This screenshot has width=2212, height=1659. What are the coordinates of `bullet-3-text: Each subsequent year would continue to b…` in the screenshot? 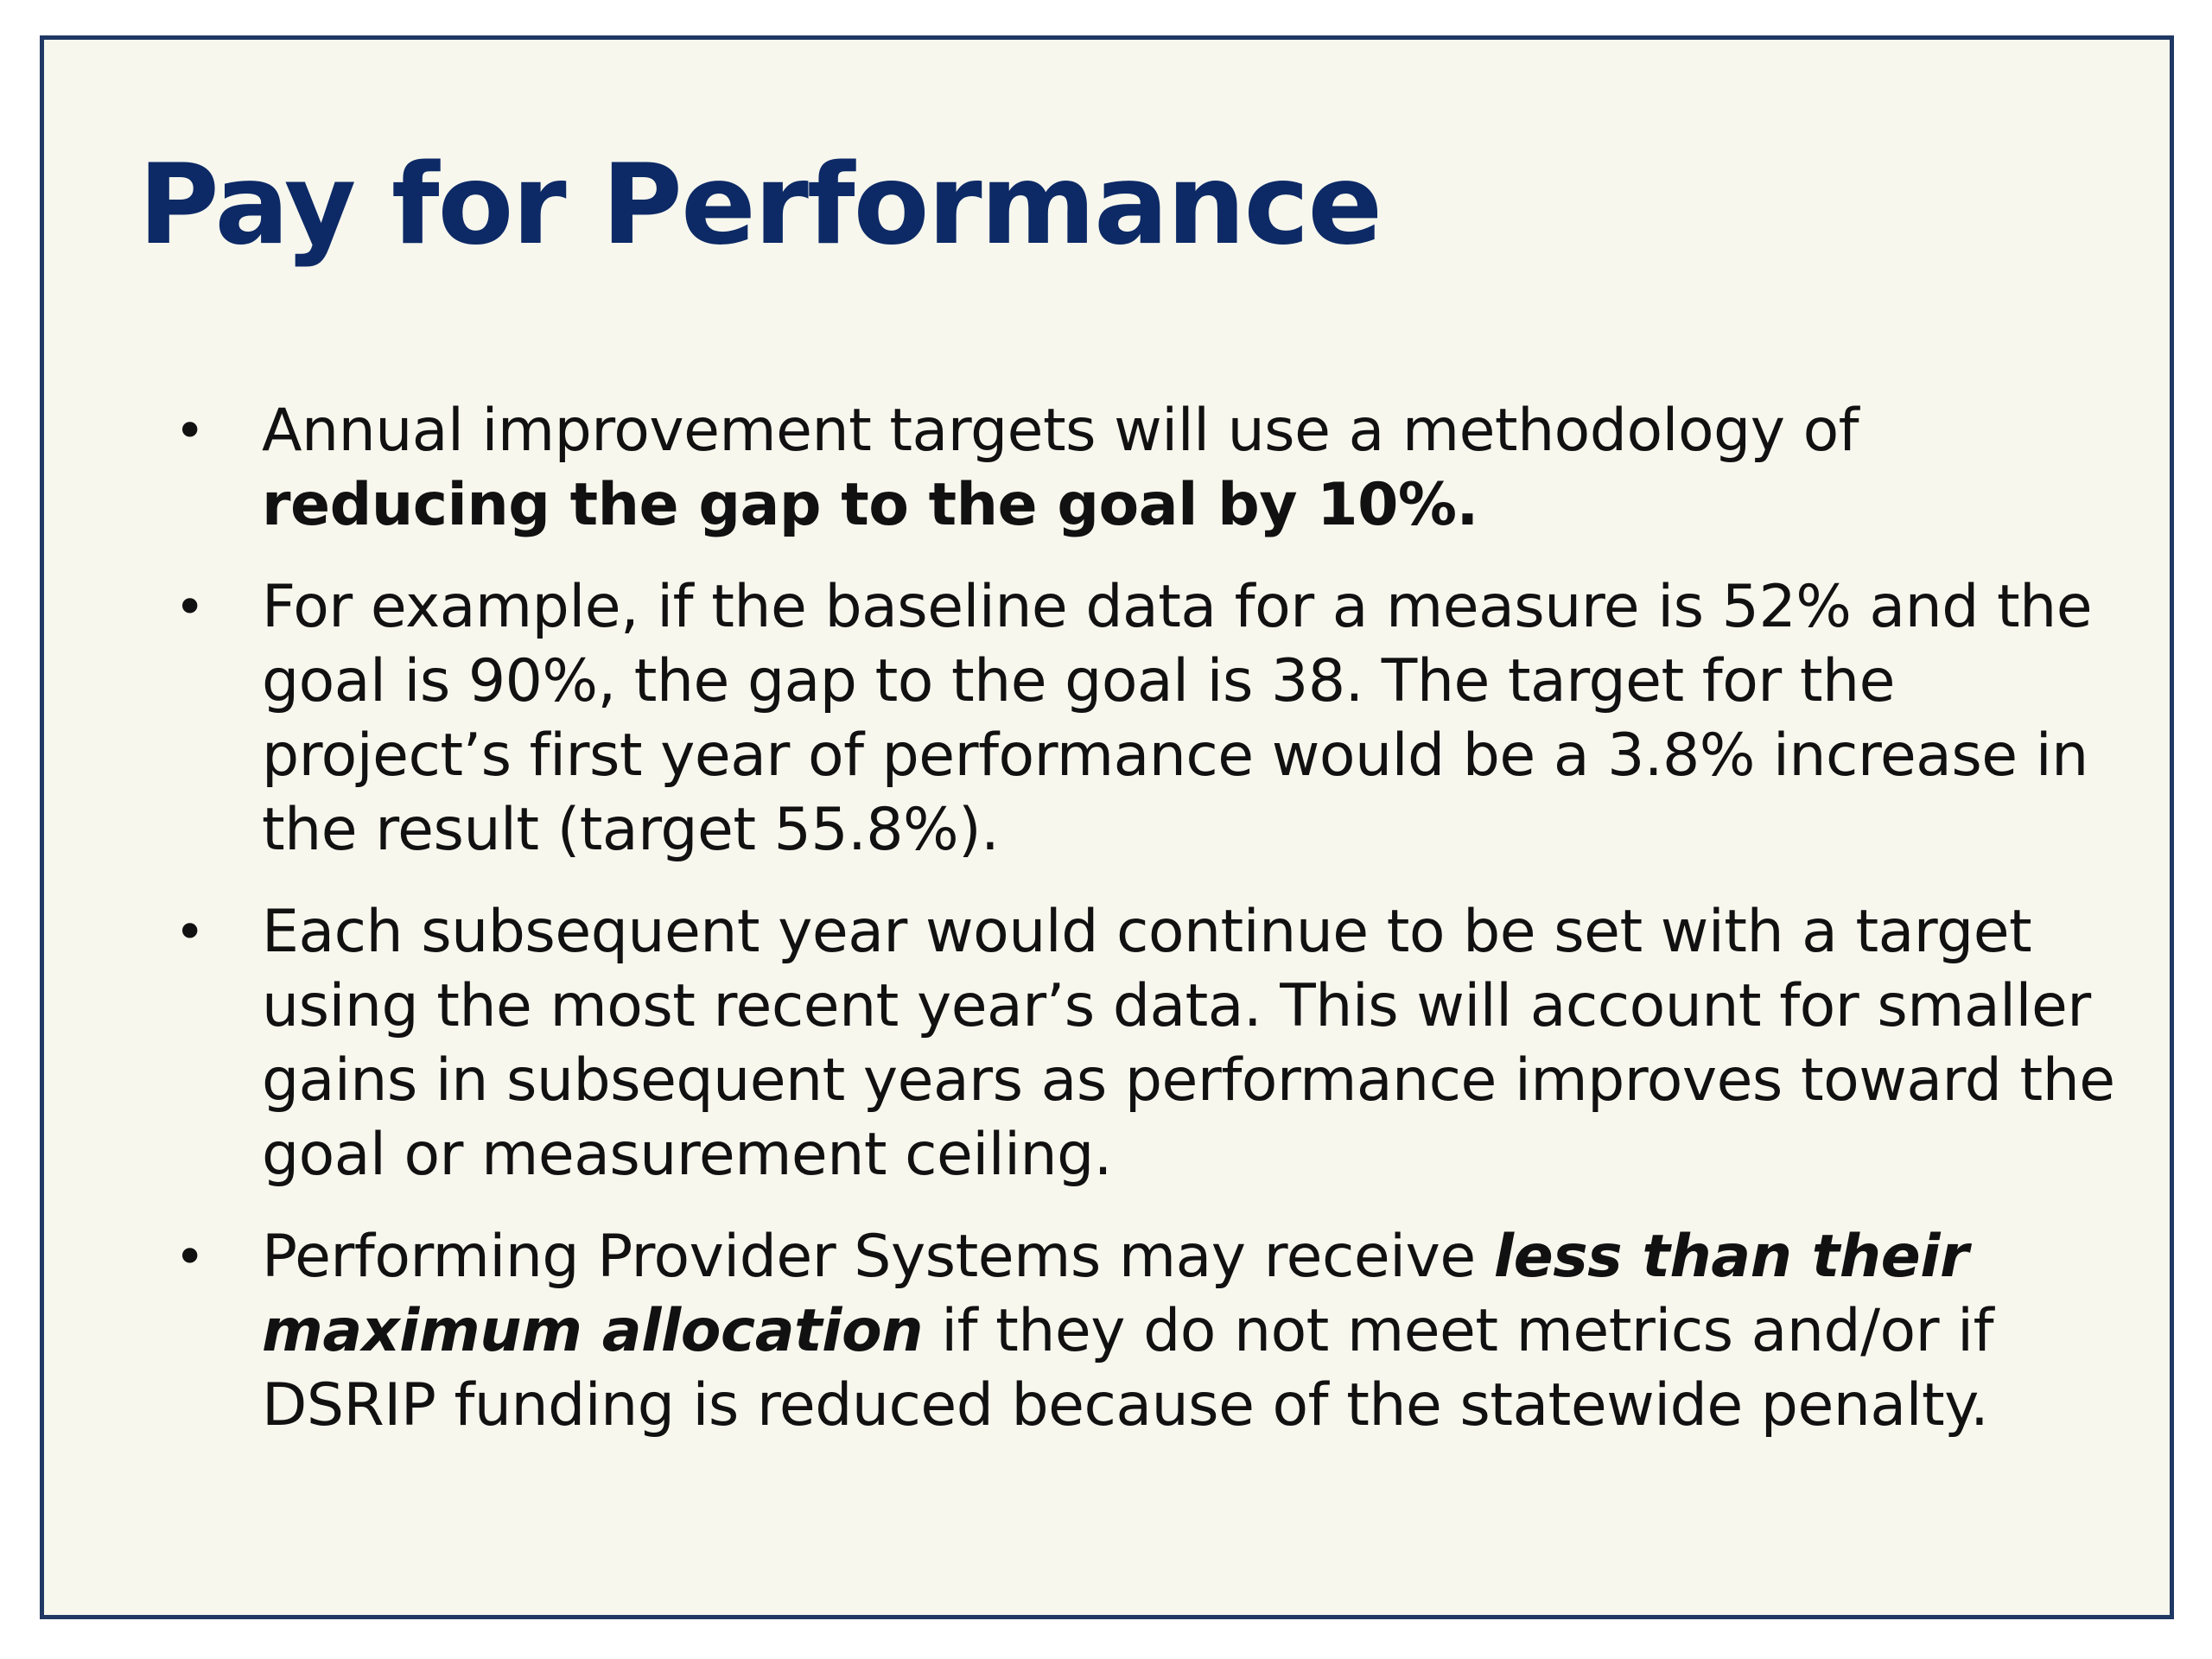 It's located at (1188, 1043).